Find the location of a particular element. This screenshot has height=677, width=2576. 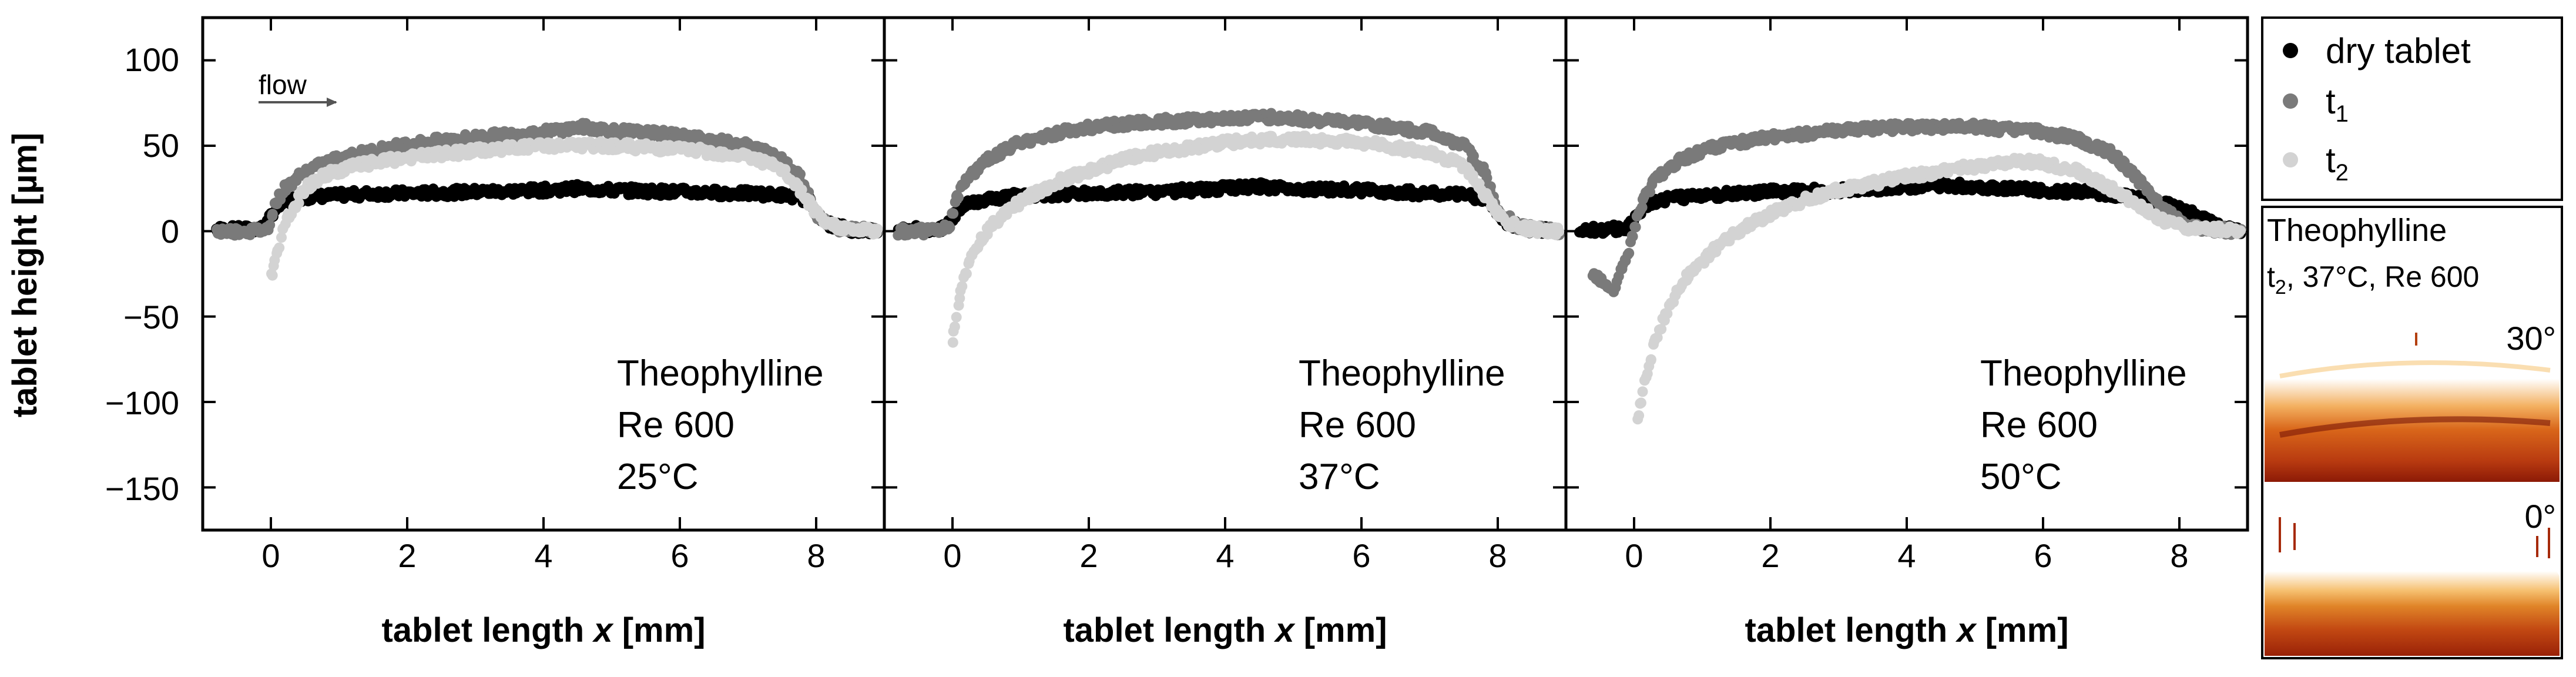

y-tick-label: −150 is located at coordinates (142, 488).